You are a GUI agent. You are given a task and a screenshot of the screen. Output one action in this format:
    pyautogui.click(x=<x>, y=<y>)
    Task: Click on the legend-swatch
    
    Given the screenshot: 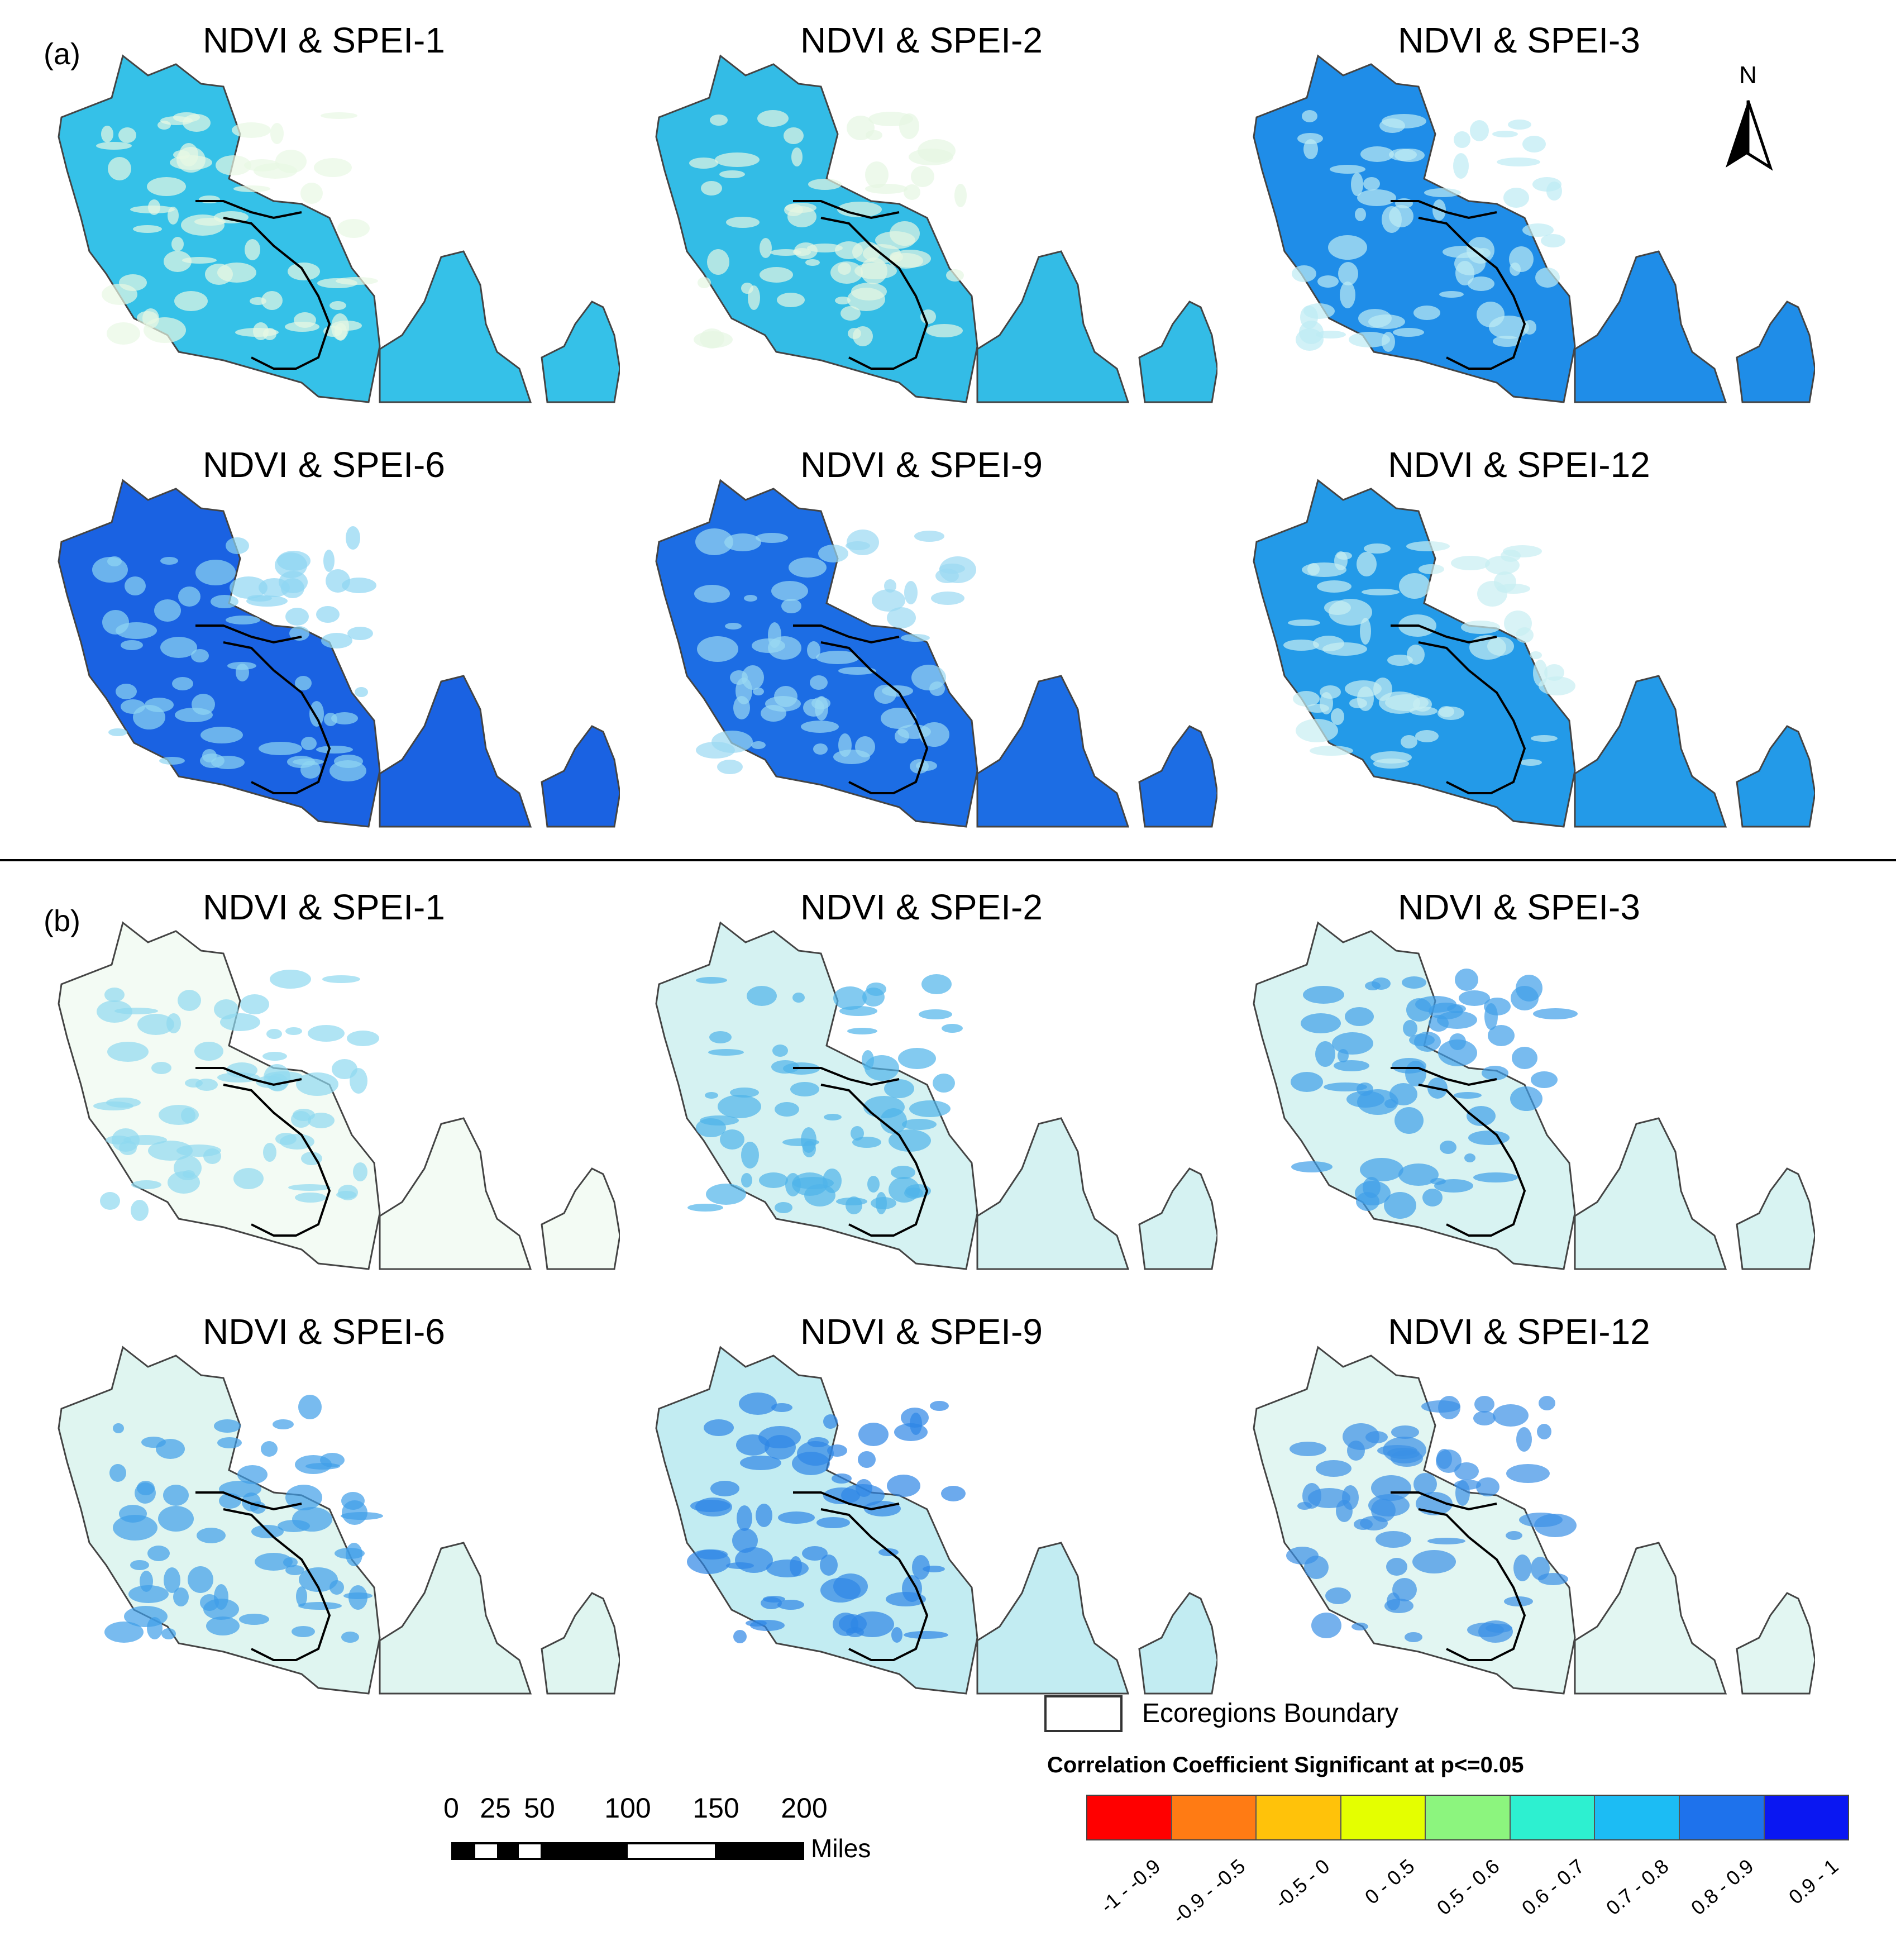 What is the action you would take?
    pyautogui.click(x=1468, y=1817)
    